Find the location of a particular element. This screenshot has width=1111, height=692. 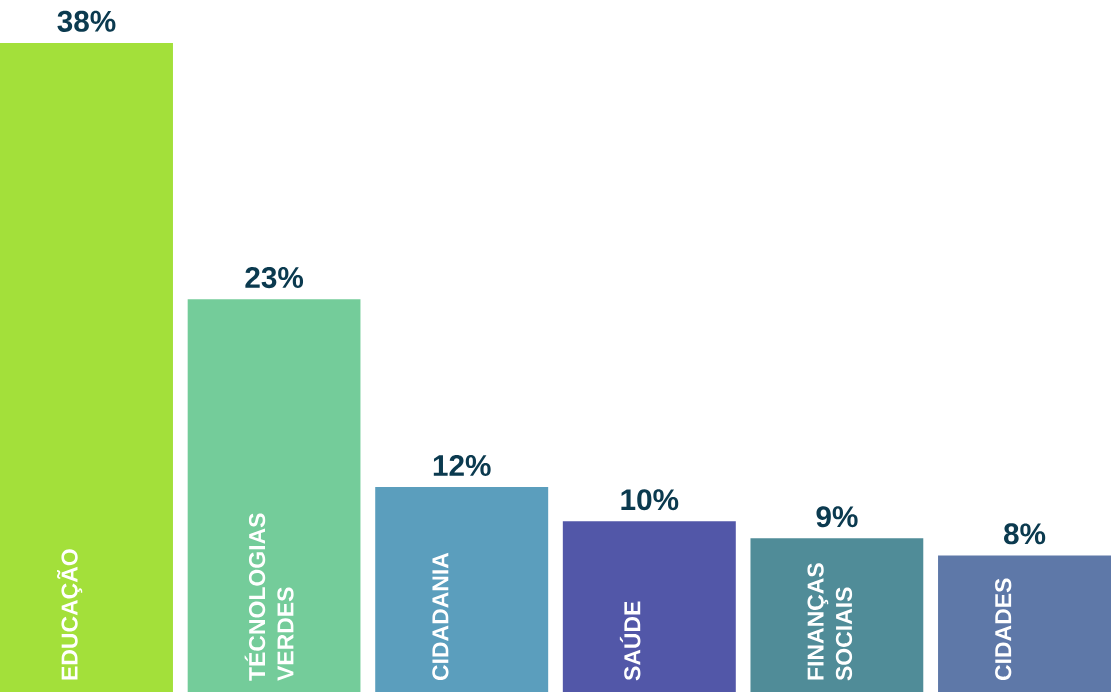

x-tick-label: CIDADES is located at coordinates (1003, 629).